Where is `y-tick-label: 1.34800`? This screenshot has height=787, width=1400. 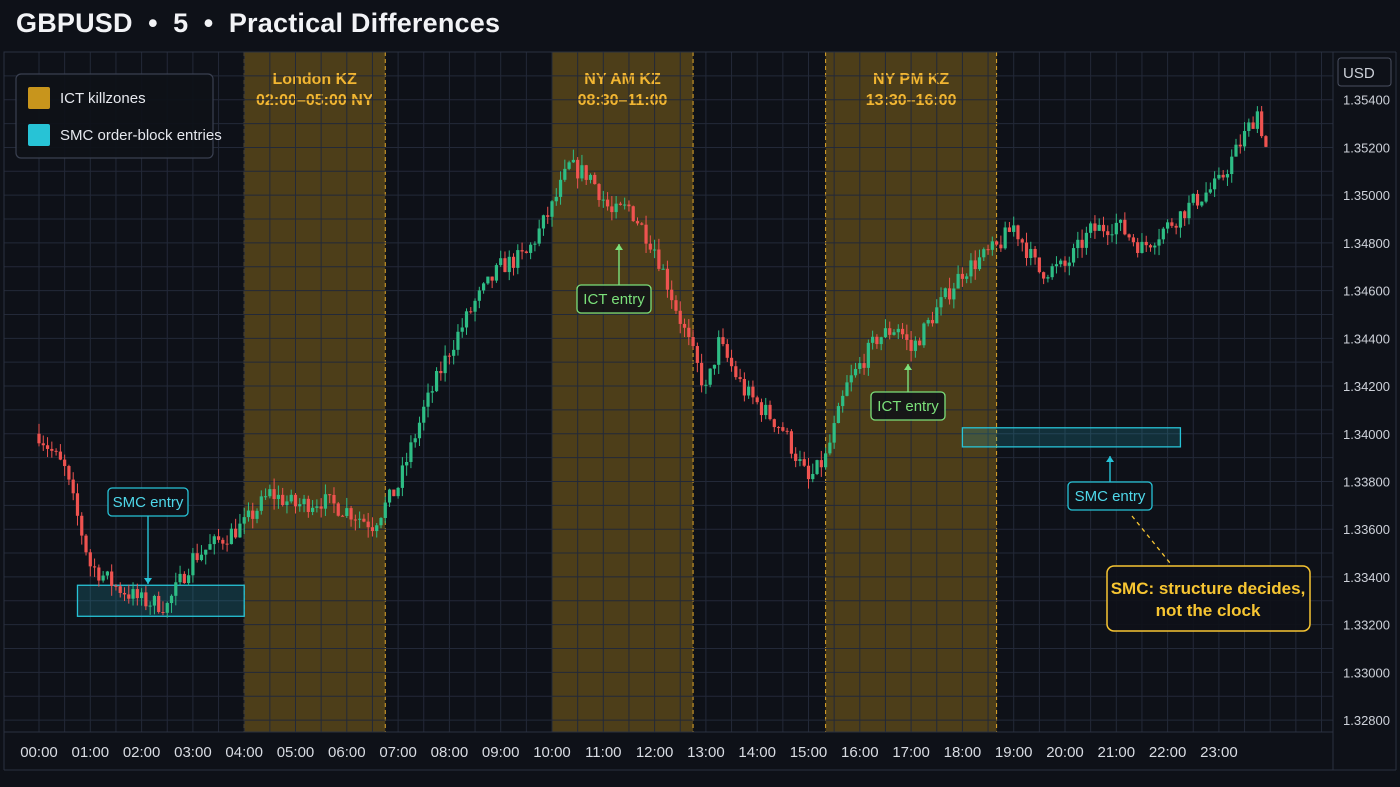 y-tick-label: 1.34800 is located at coordinates (1366, 243).